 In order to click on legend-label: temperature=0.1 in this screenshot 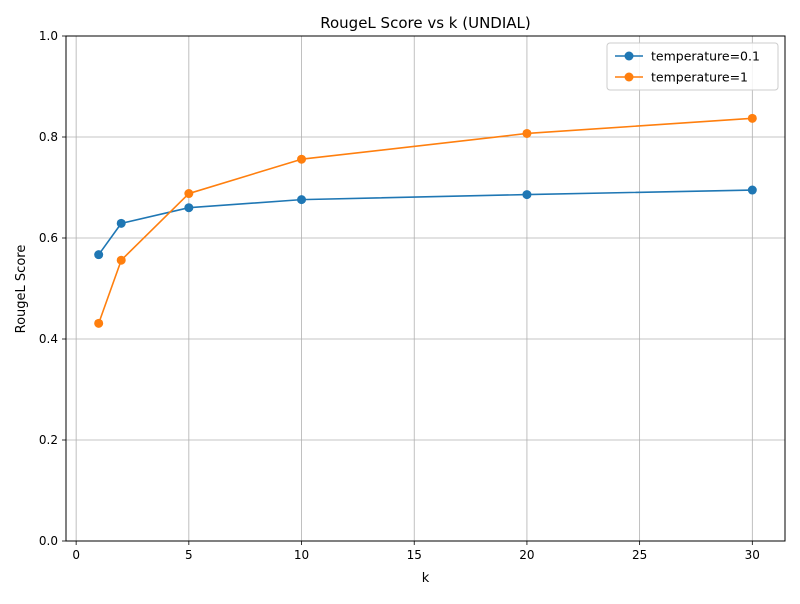, I will do `click(705, 56)`.